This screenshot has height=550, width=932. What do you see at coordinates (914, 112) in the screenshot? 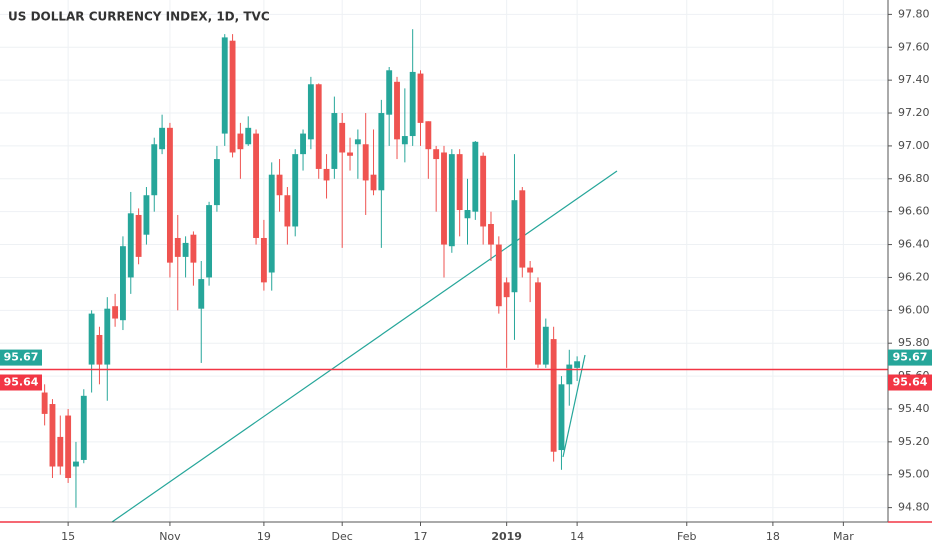
I see `y-tick-label: 97.20` at bounding box center [914, 112].